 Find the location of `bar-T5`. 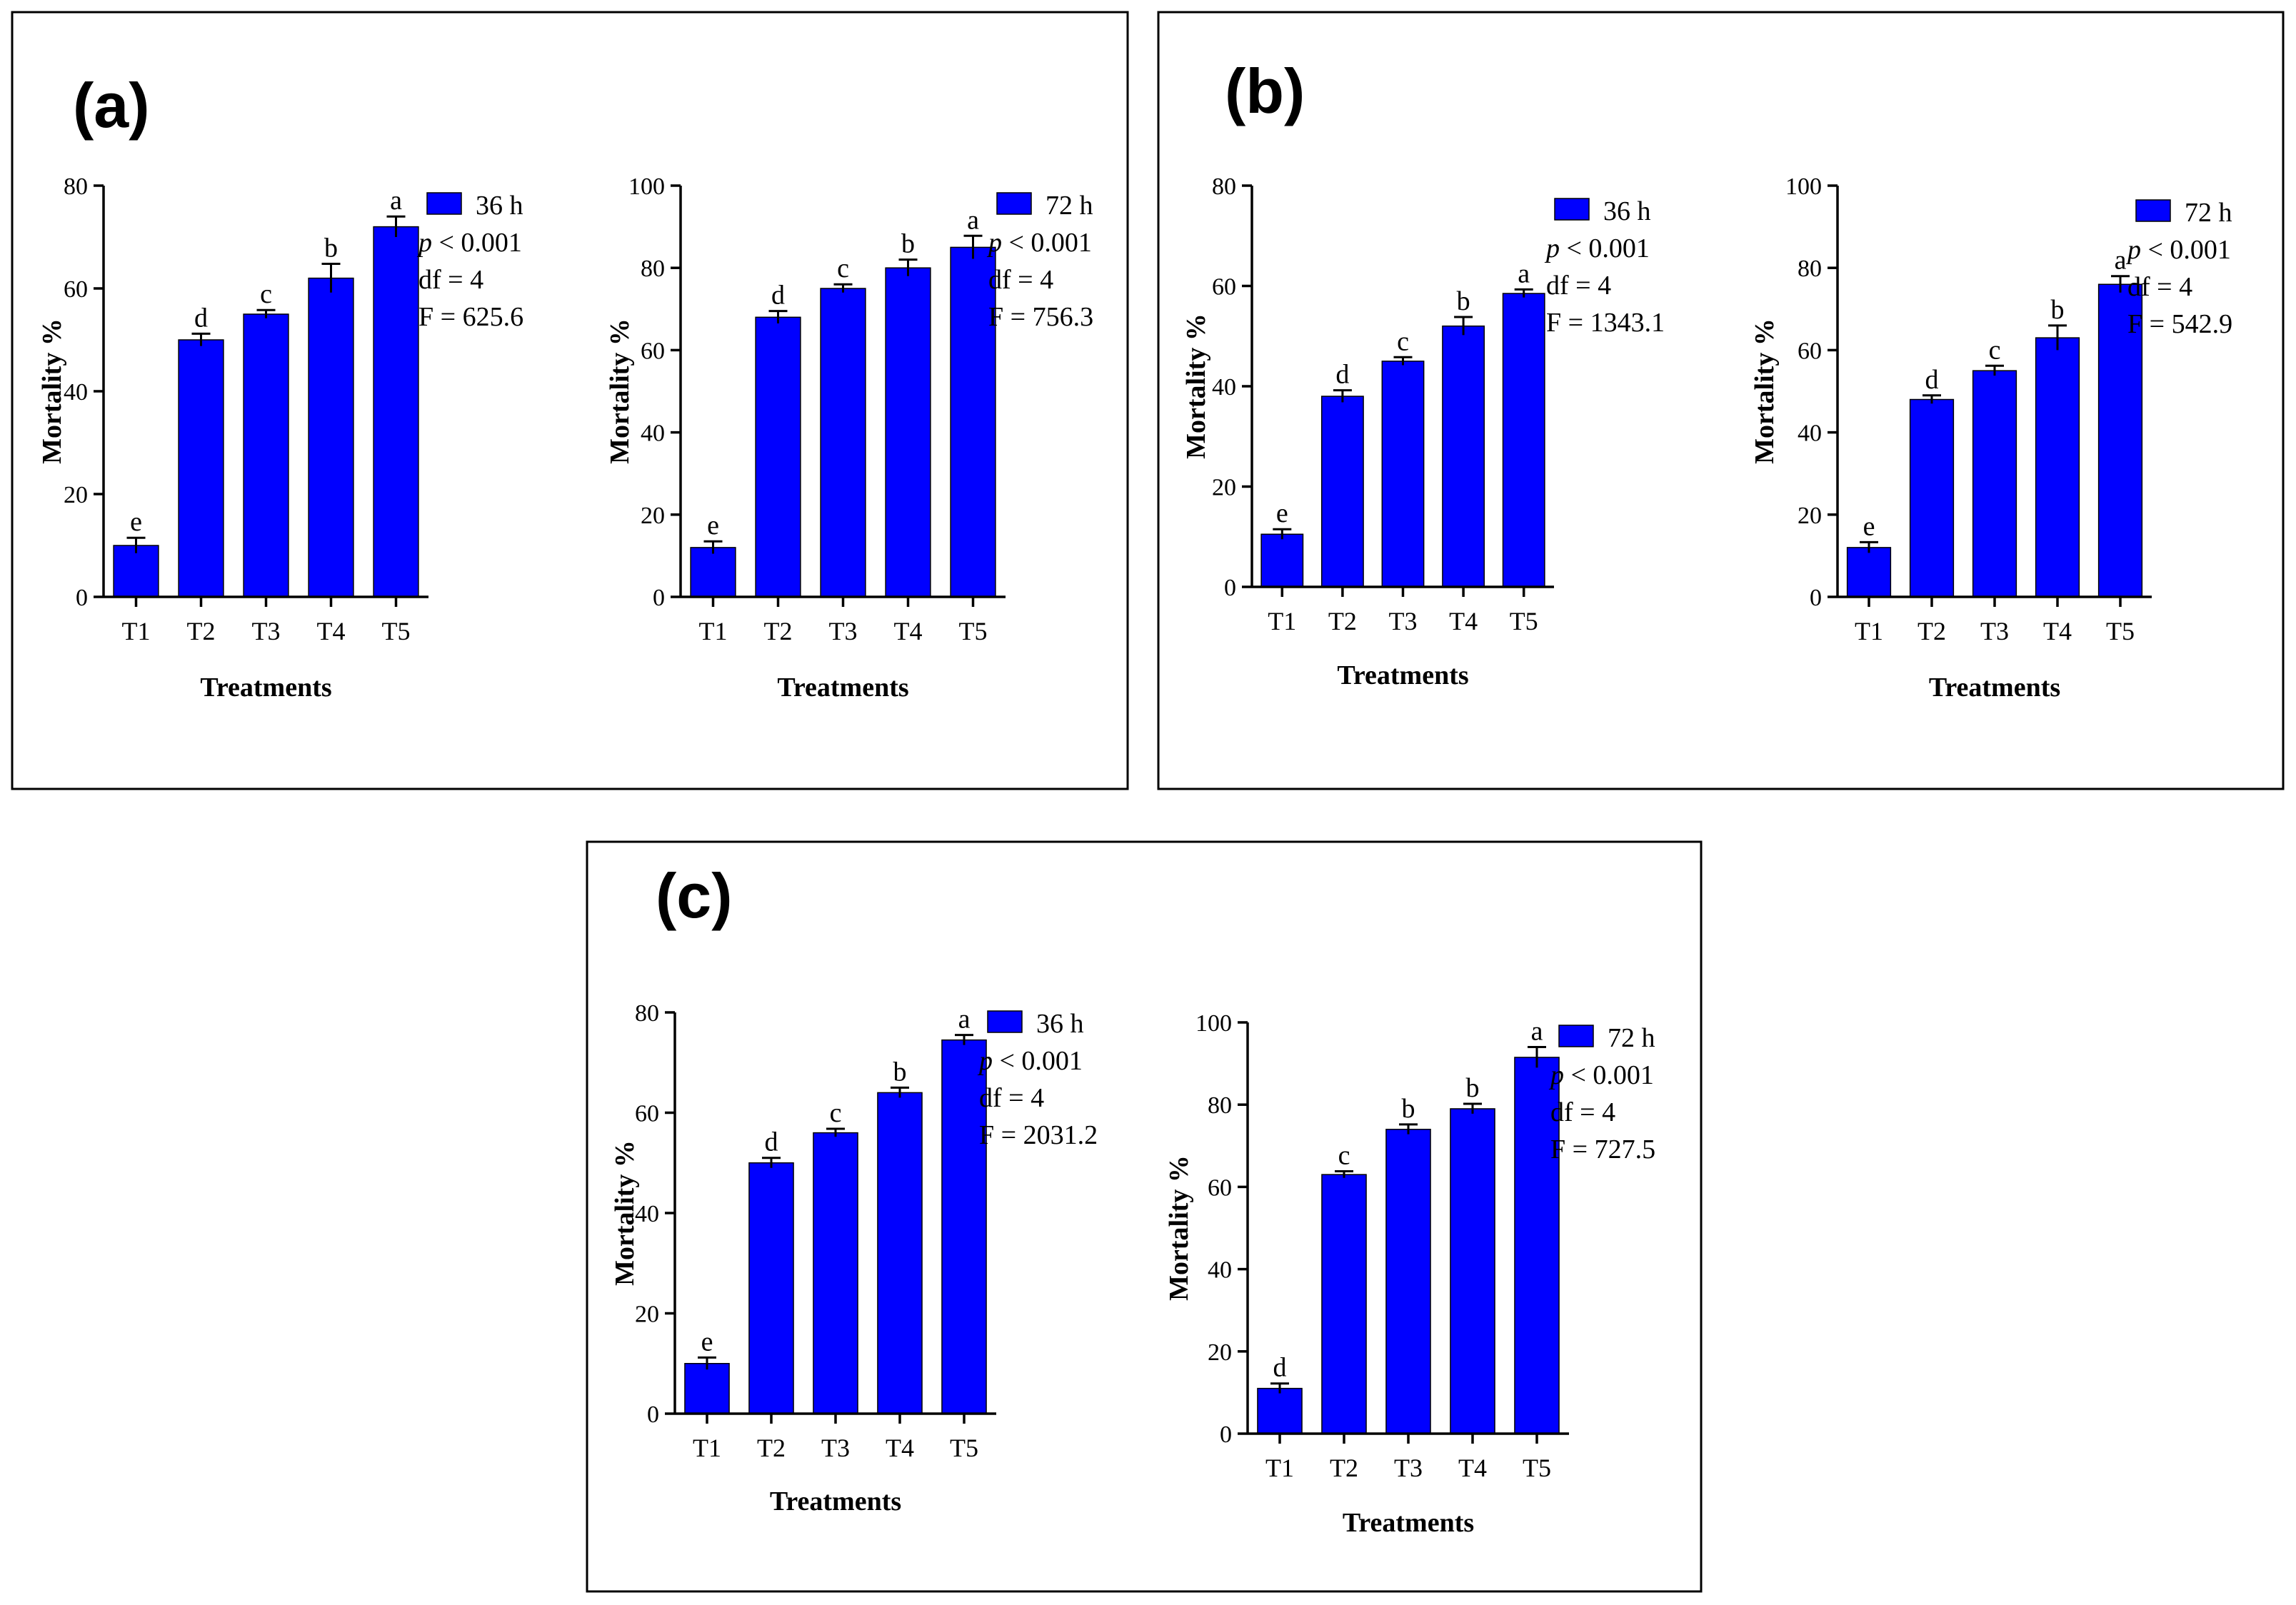

bar-T5 is located at coordinates (396, 412).